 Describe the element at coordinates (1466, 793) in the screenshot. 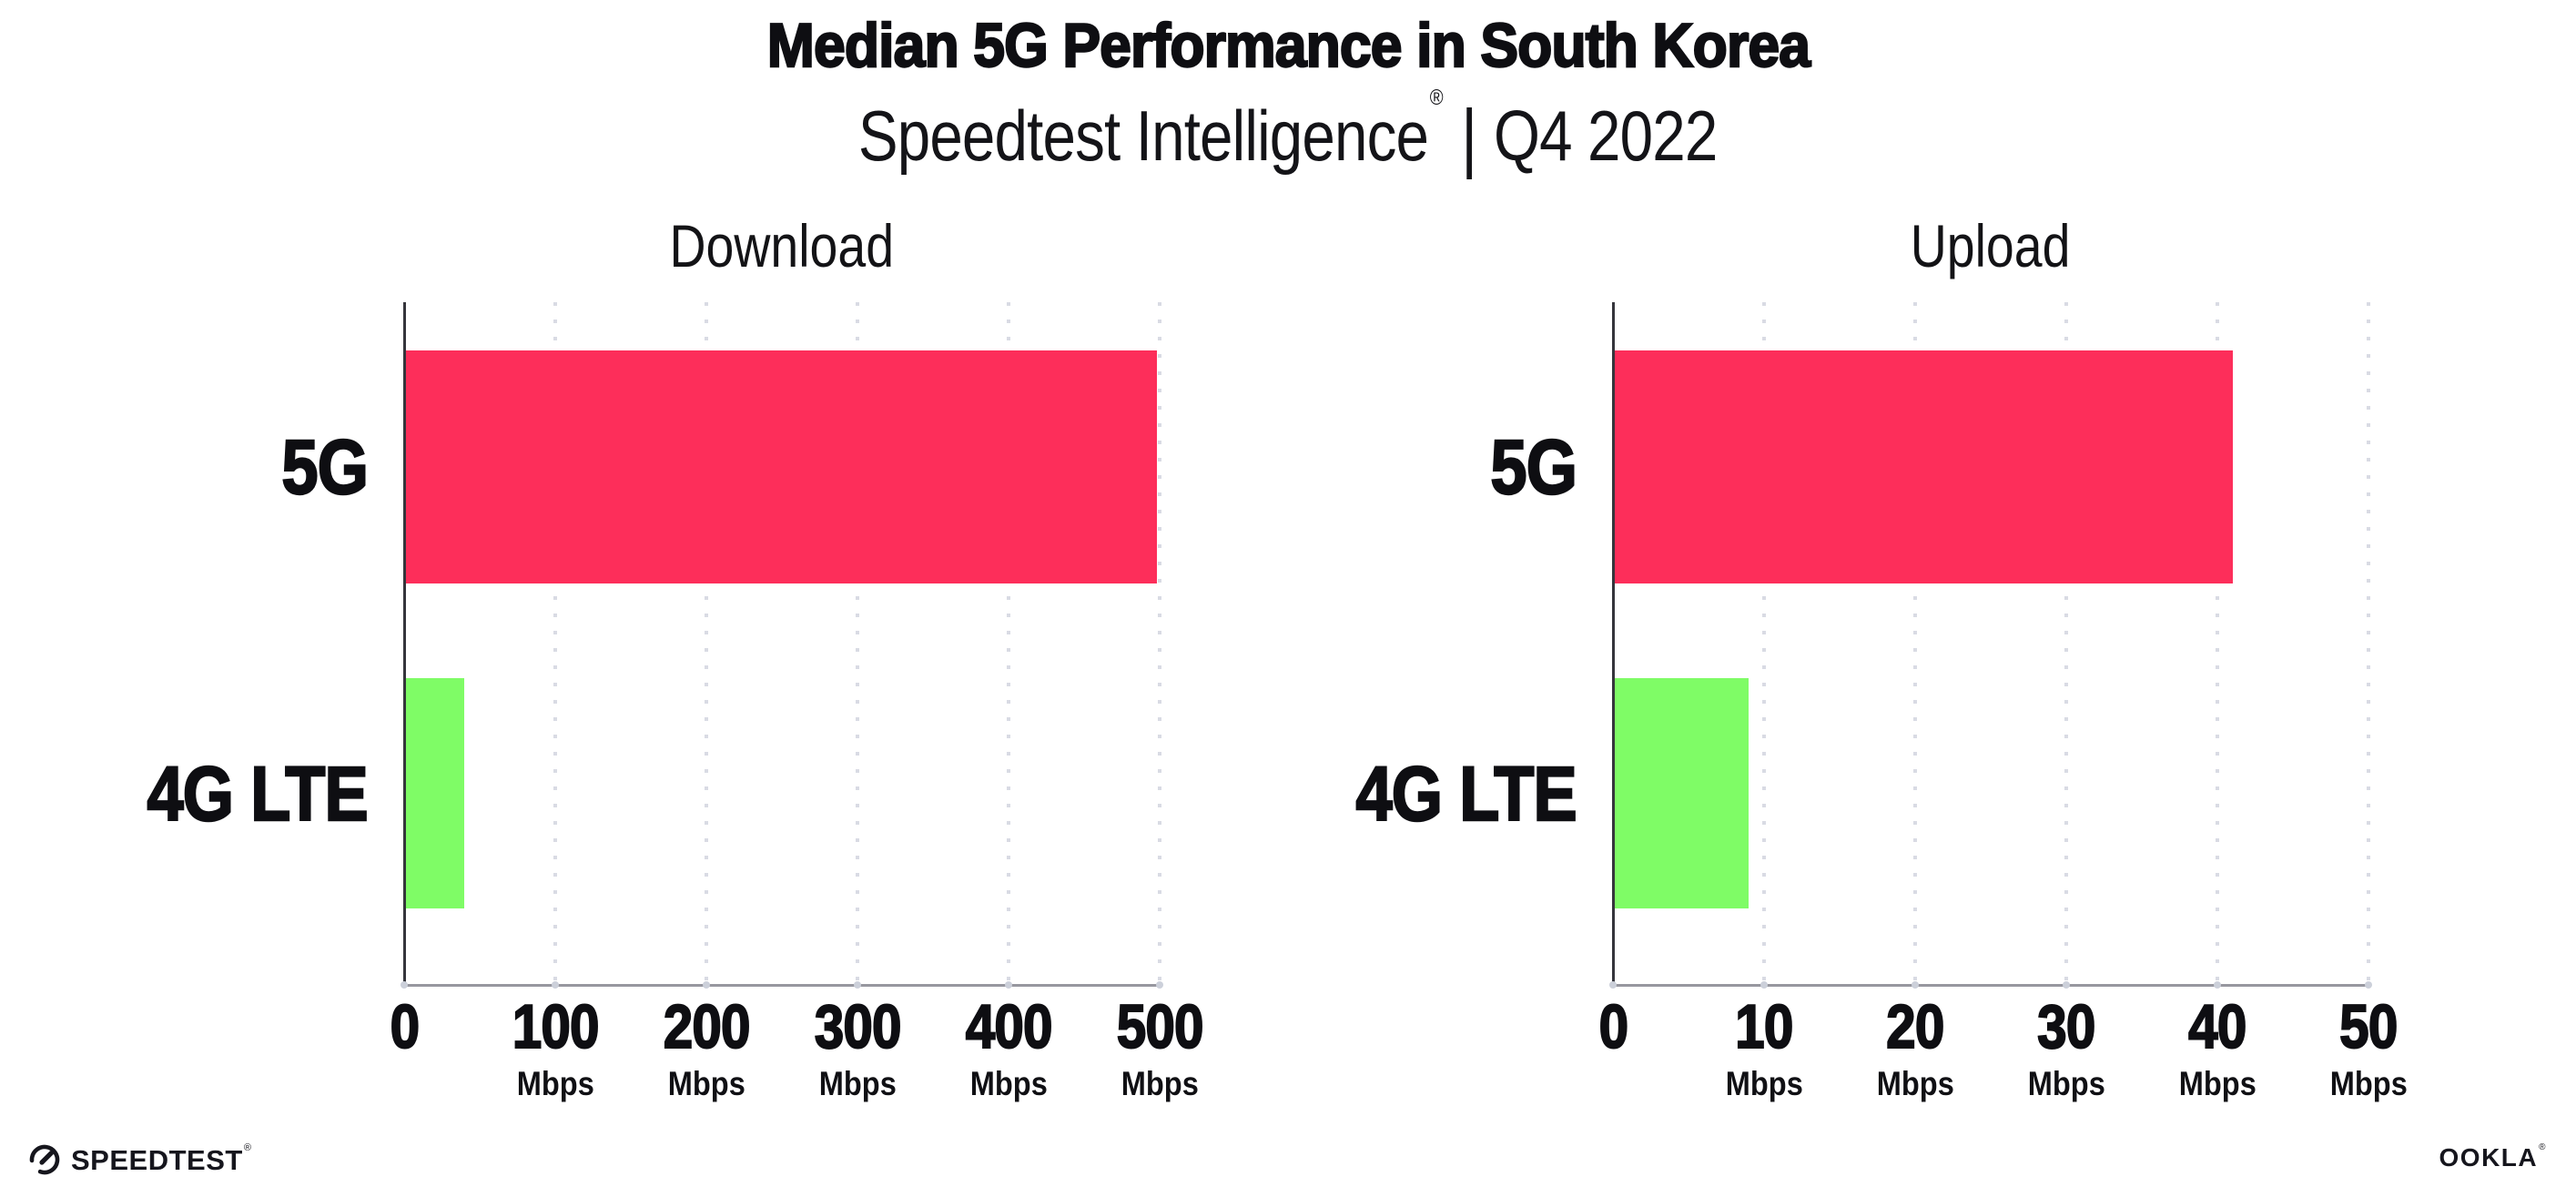

I see `category-label-text: 4G LTE` at that location.